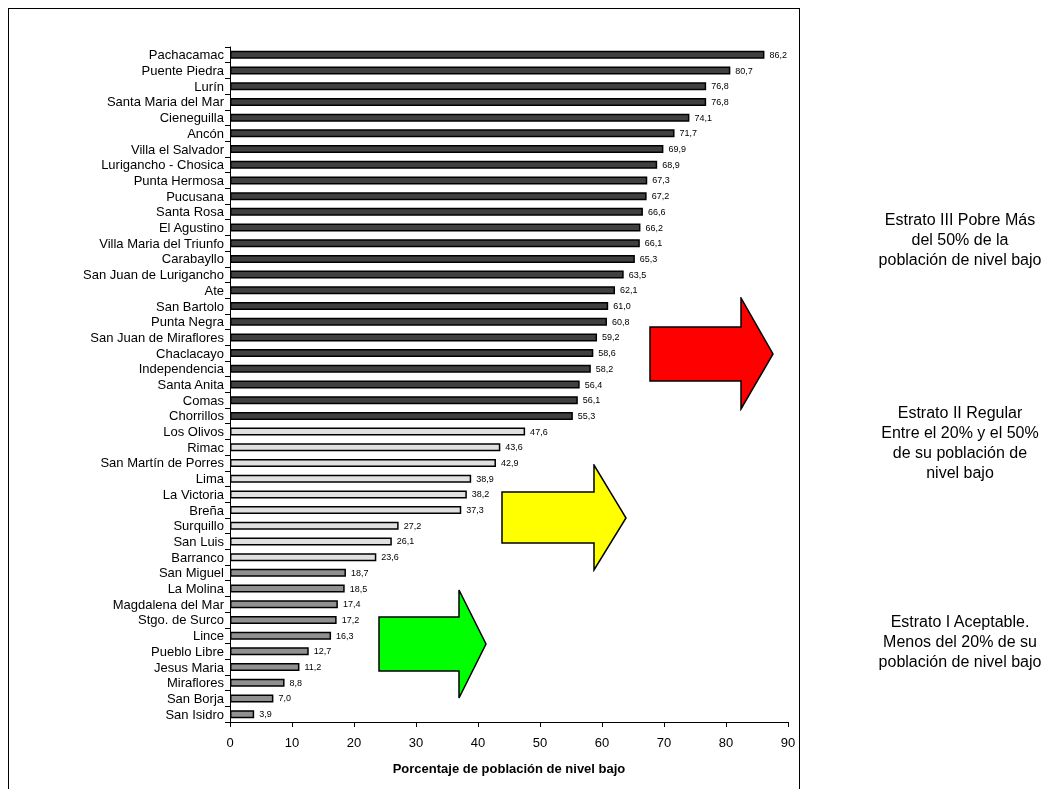 This screenshot has height=789, width=1055. What do you see at coordinates (480, 494) in the screenshot?
I see `data-label: 38,2` at bounding box center [480, 494].